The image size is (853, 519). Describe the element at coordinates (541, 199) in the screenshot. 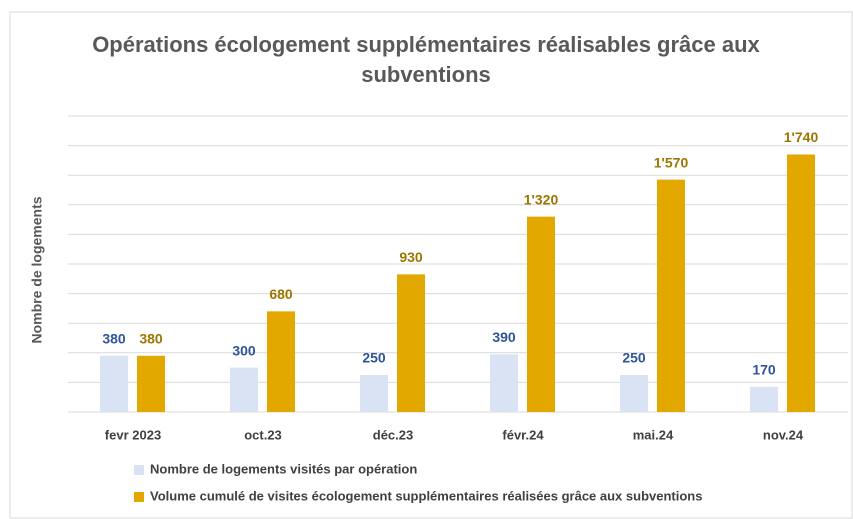

I see `data-label: 1'320` at that location.